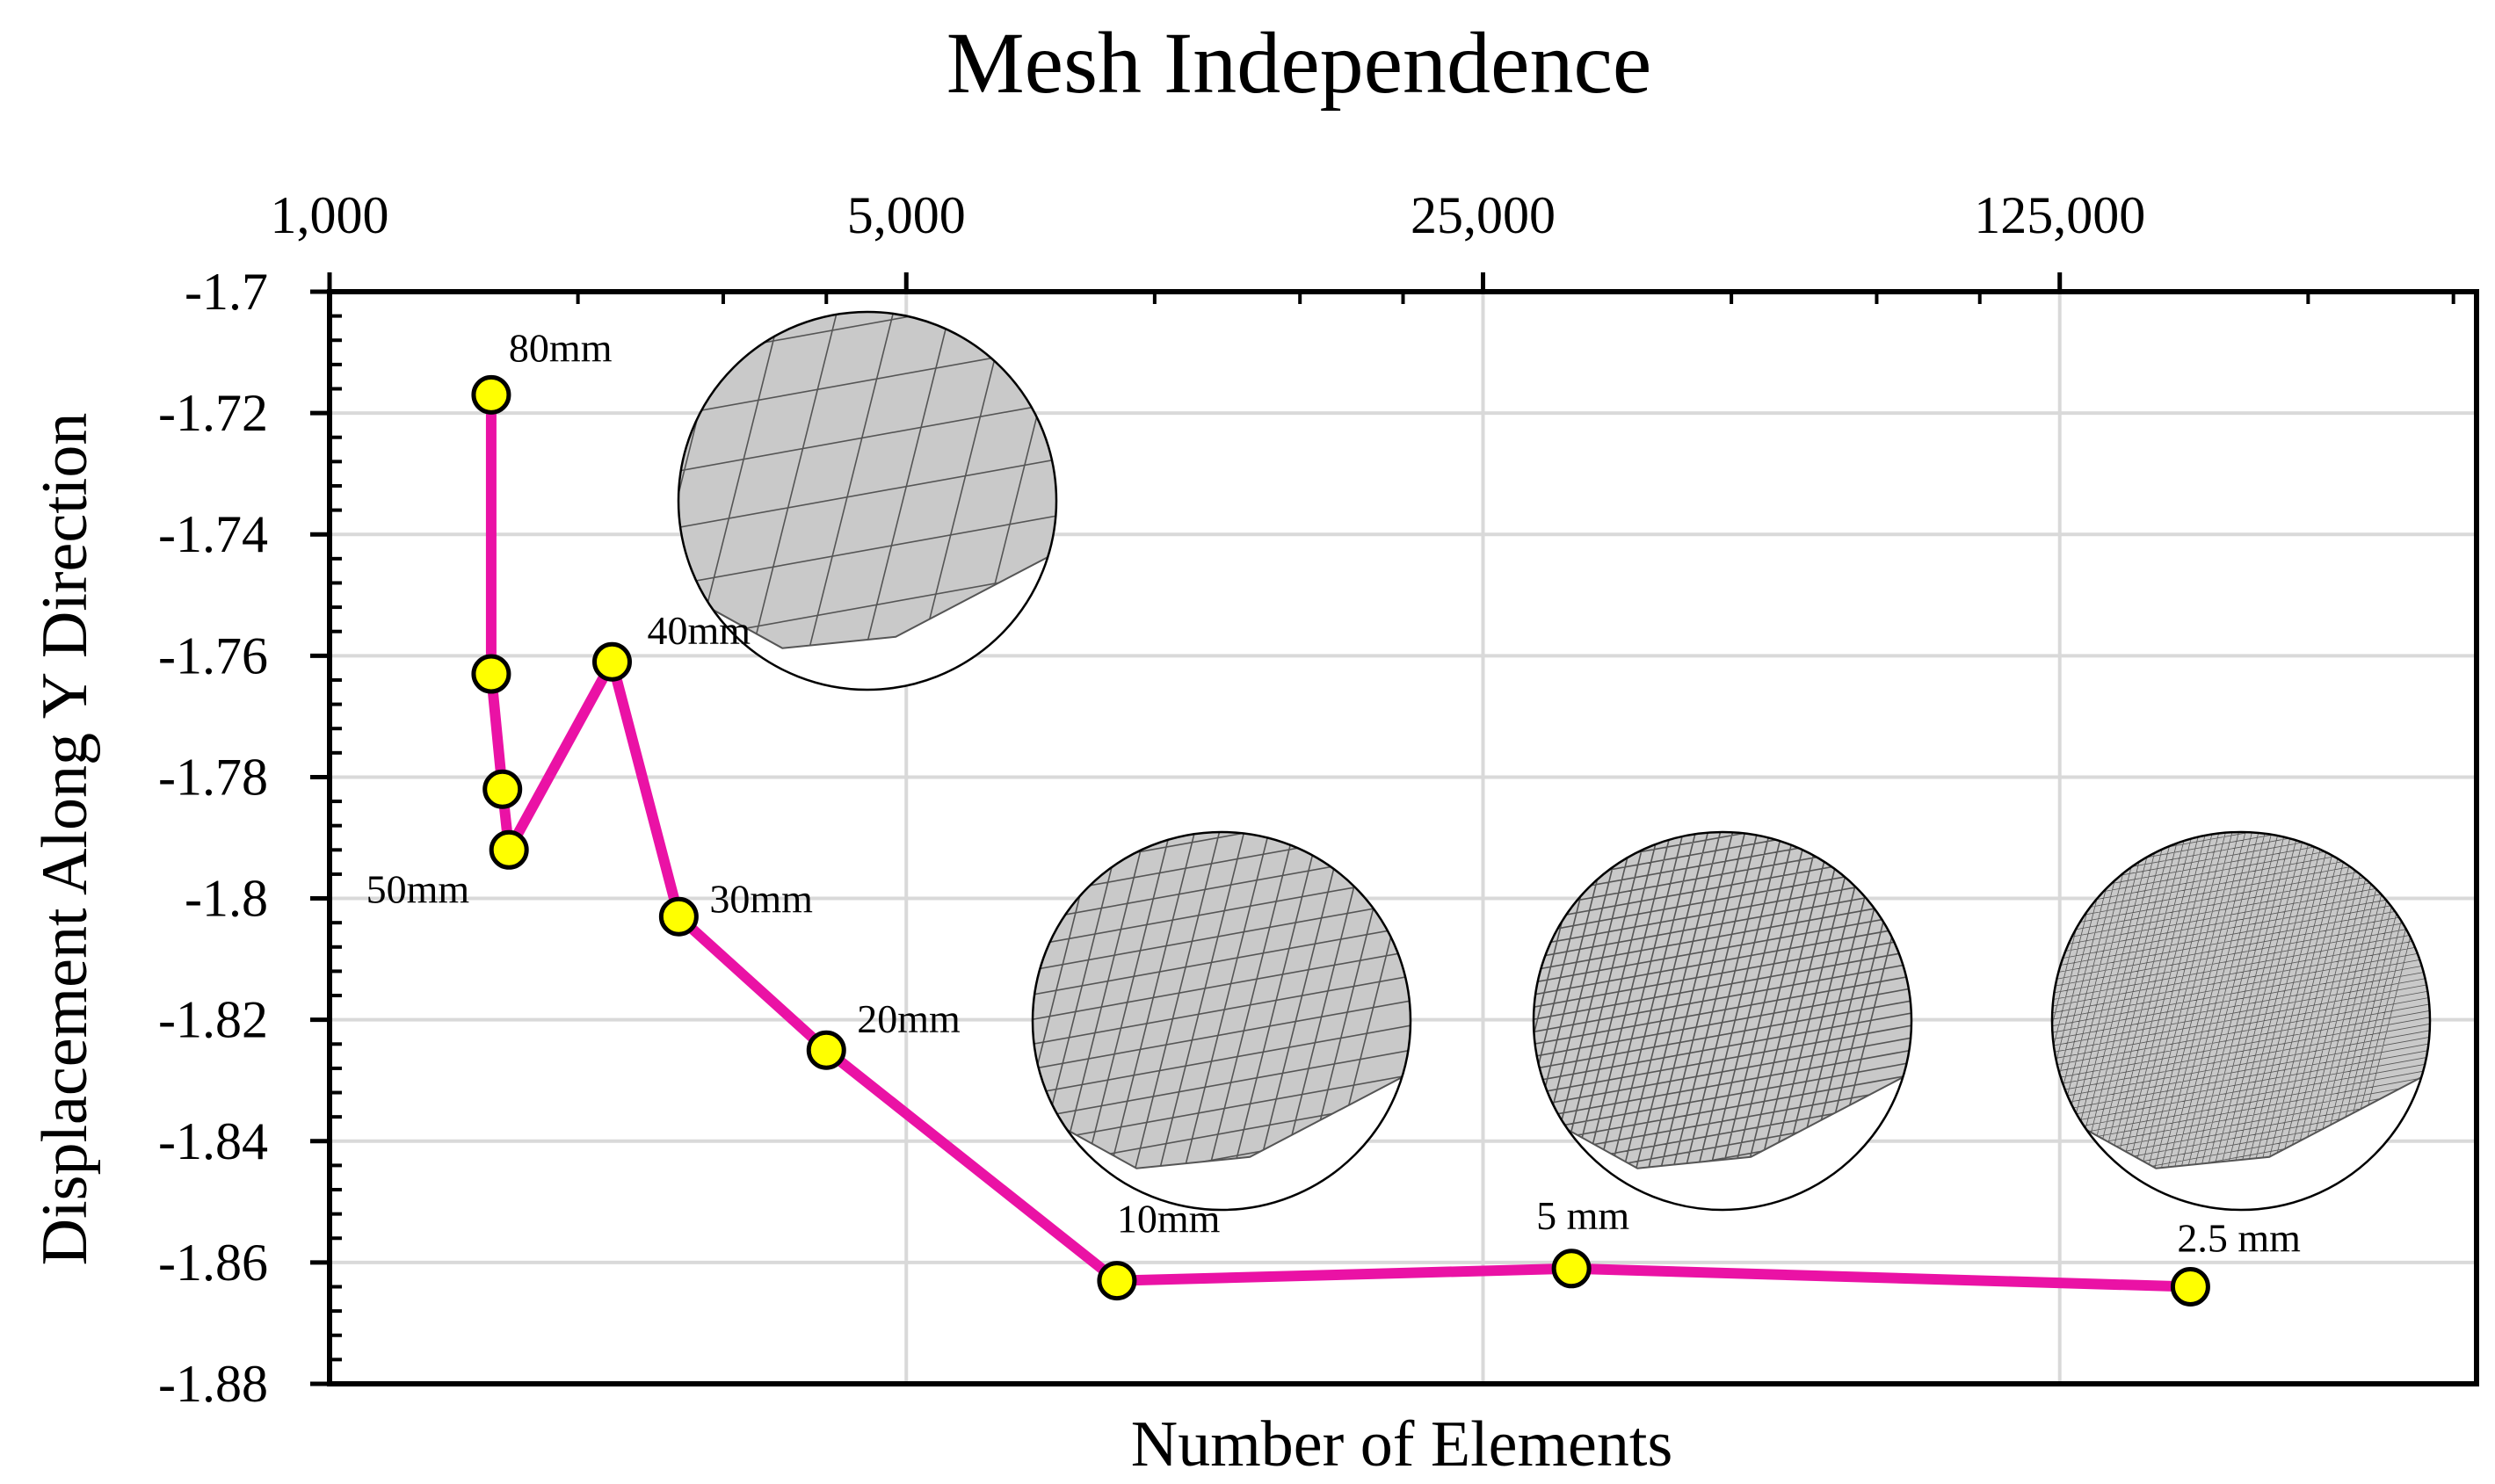  I want to click on mesh-inset-coarse, so click(867, 501).